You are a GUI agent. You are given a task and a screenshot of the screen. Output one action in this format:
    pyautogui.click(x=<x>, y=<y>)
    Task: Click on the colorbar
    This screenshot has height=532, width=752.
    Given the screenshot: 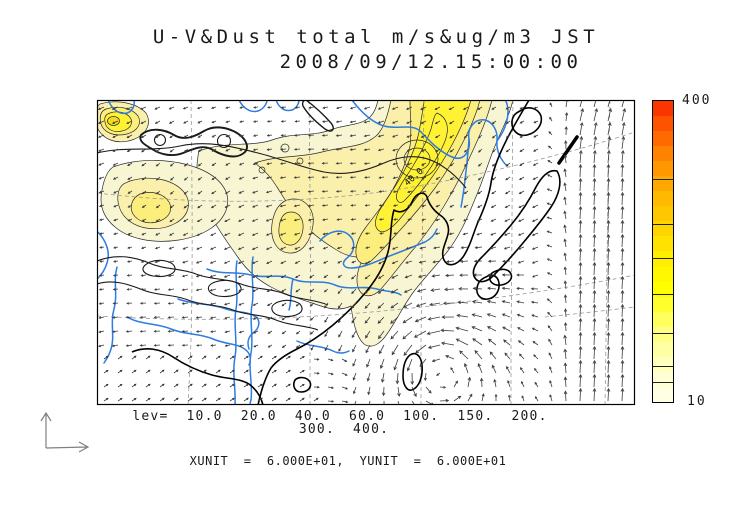 What is the action you would take?
    pyautogui.click(x=663, y=251)
    